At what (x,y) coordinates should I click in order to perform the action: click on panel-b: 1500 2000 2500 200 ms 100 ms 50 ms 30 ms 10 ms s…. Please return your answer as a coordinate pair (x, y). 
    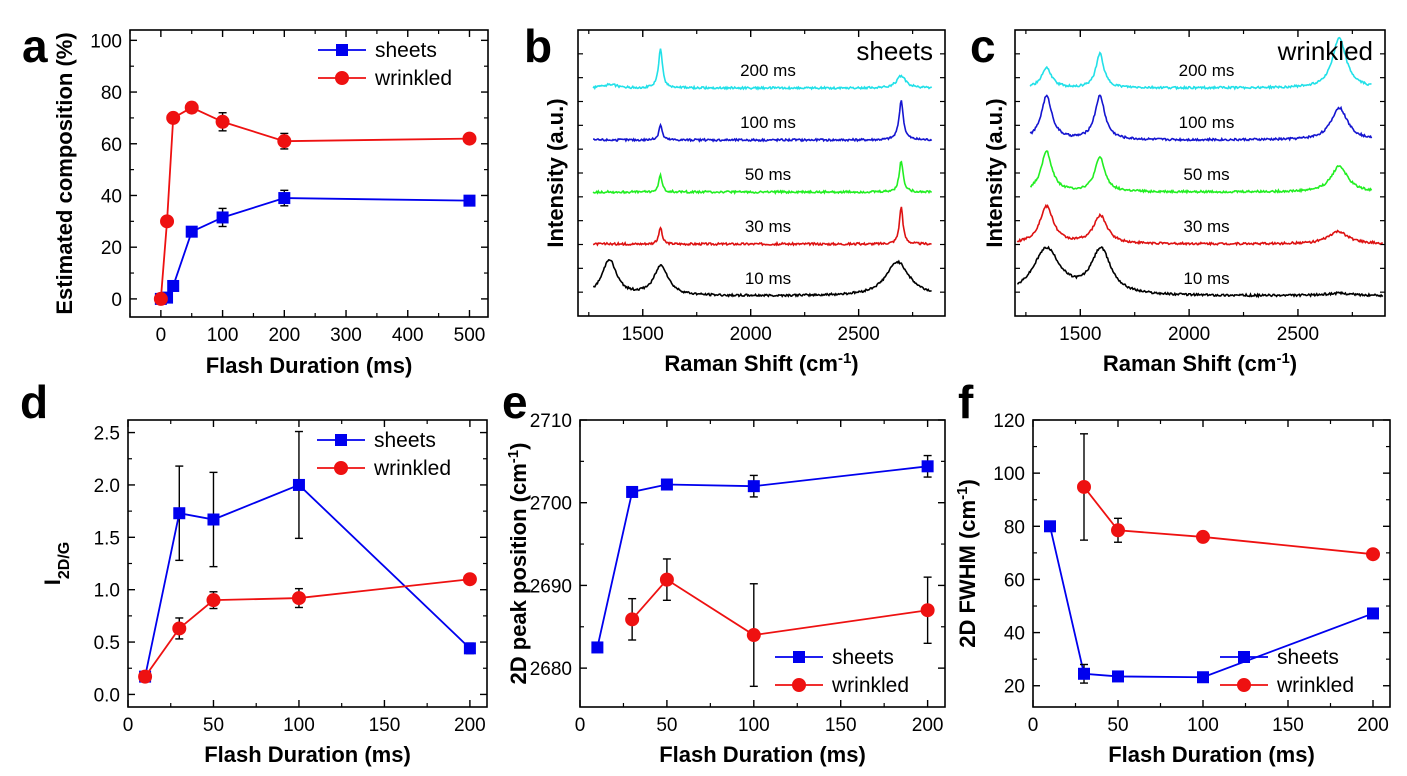
    Looking at the image, I should click on (735, 198).